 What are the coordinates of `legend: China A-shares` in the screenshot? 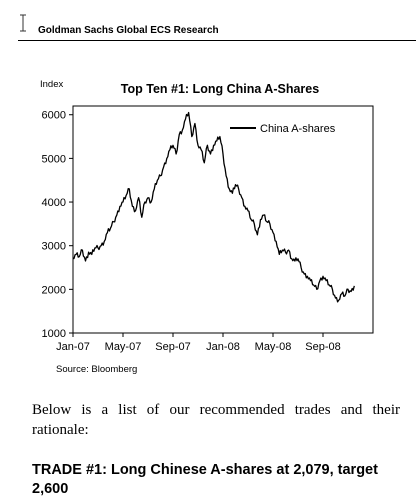 It's located at (283, 129).